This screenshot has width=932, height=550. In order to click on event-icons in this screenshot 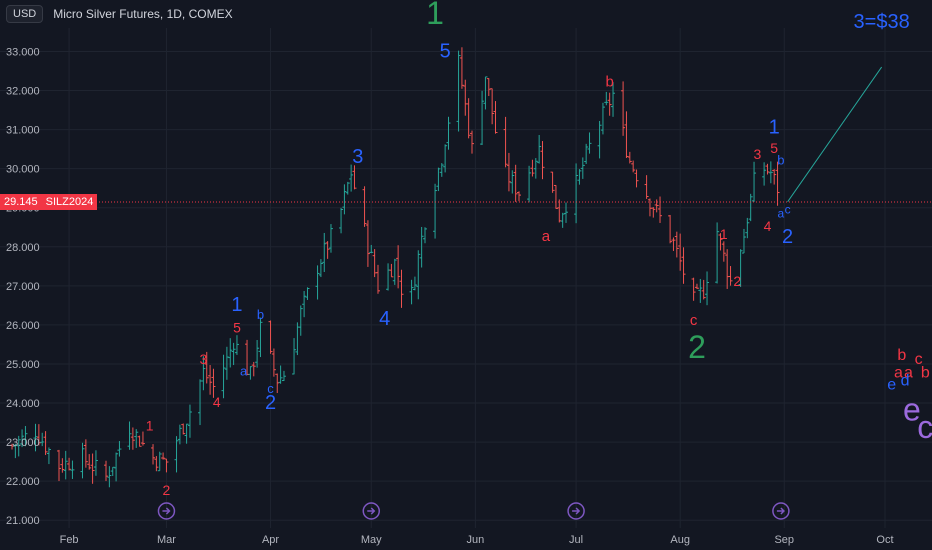, I will do `click(473, 511)`.